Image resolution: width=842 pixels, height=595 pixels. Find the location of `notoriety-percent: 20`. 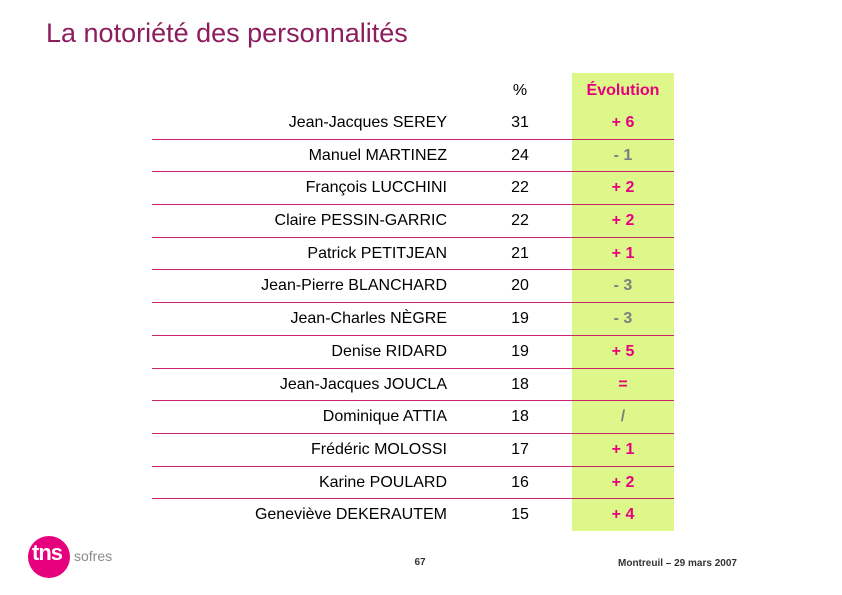

notoriety-percent: 20 is located at coordinates (520, 286).